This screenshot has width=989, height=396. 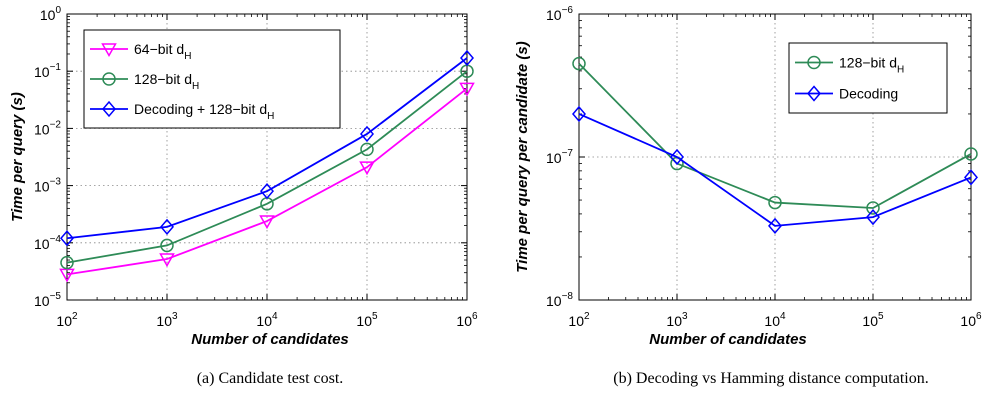 What do you see at coordinates (559, 300) in the screenshot?
I see `y-tick-label: 10⁻⁸` at bounding box center [559, 300].